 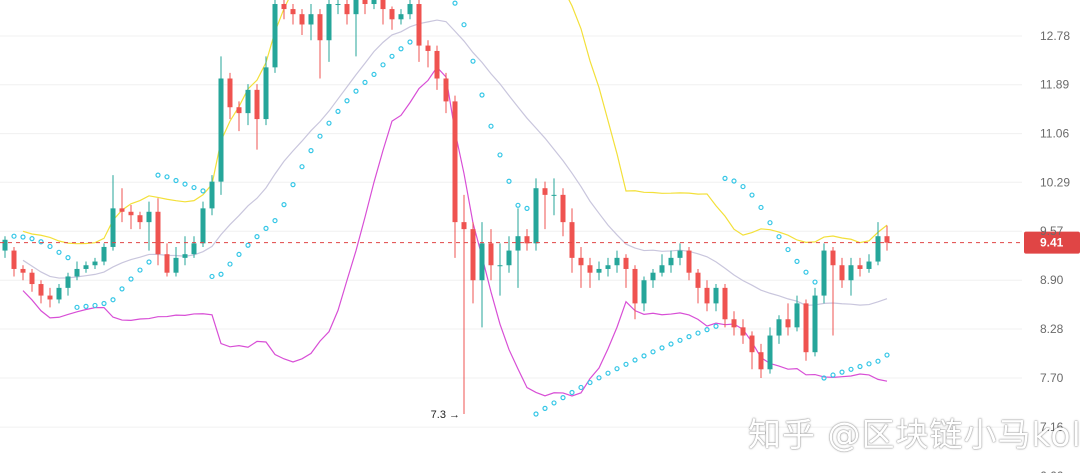 What do you see at coordinates (1054, 134) in the screenshot?
I see `y-tick-label: 11.06` at bounding box center [1054, 134].